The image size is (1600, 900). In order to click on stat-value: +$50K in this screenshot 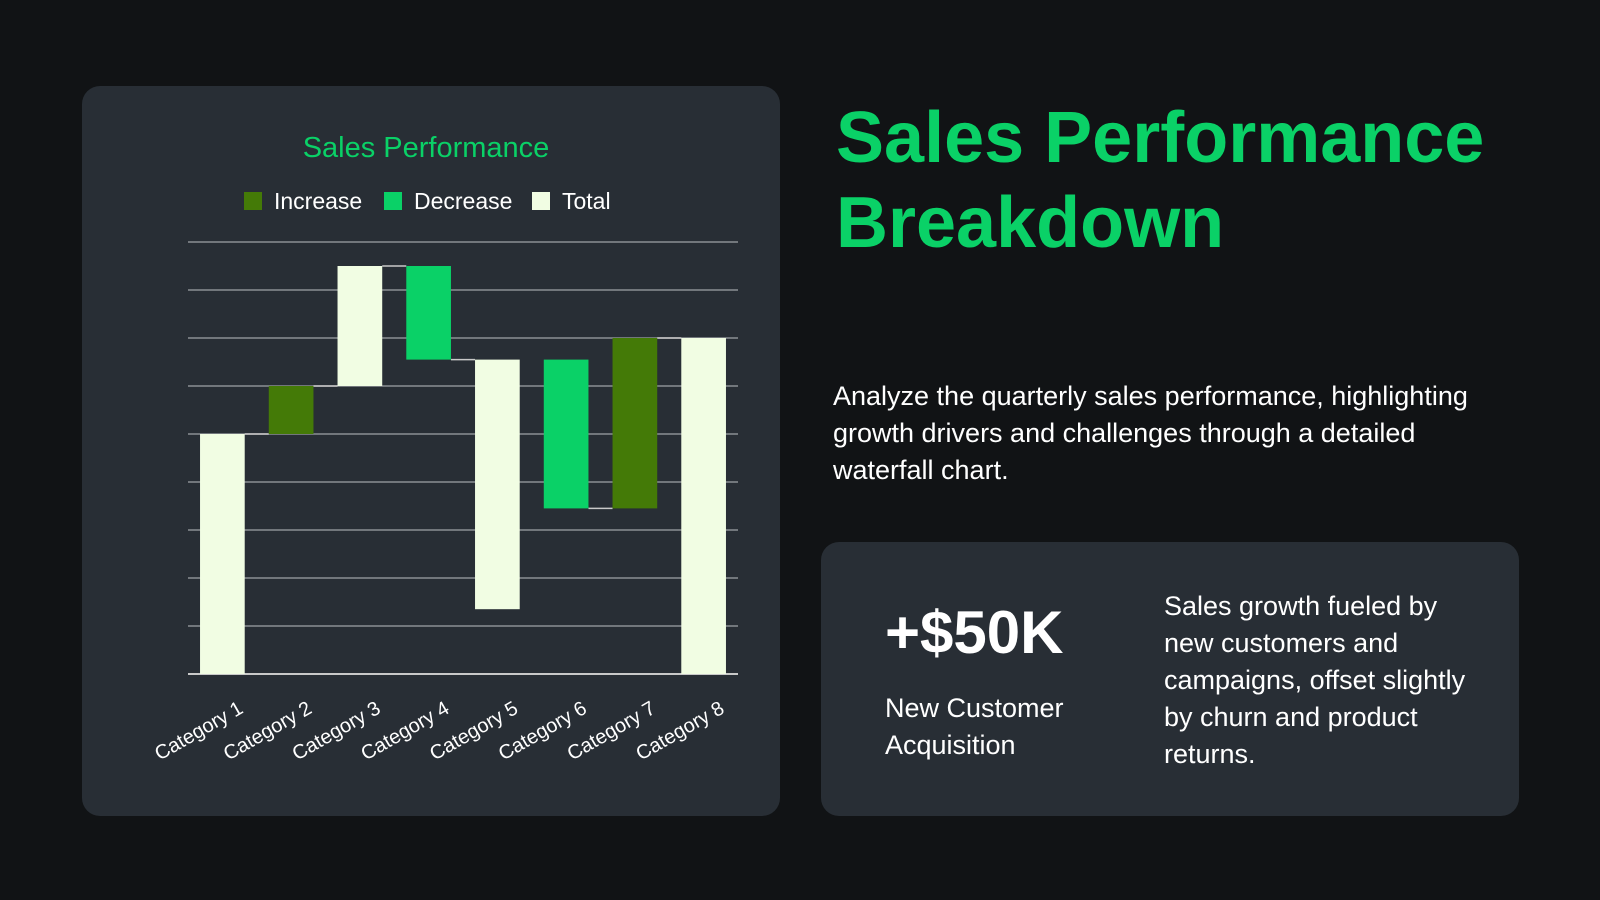, I will do `click(974, 632)`.